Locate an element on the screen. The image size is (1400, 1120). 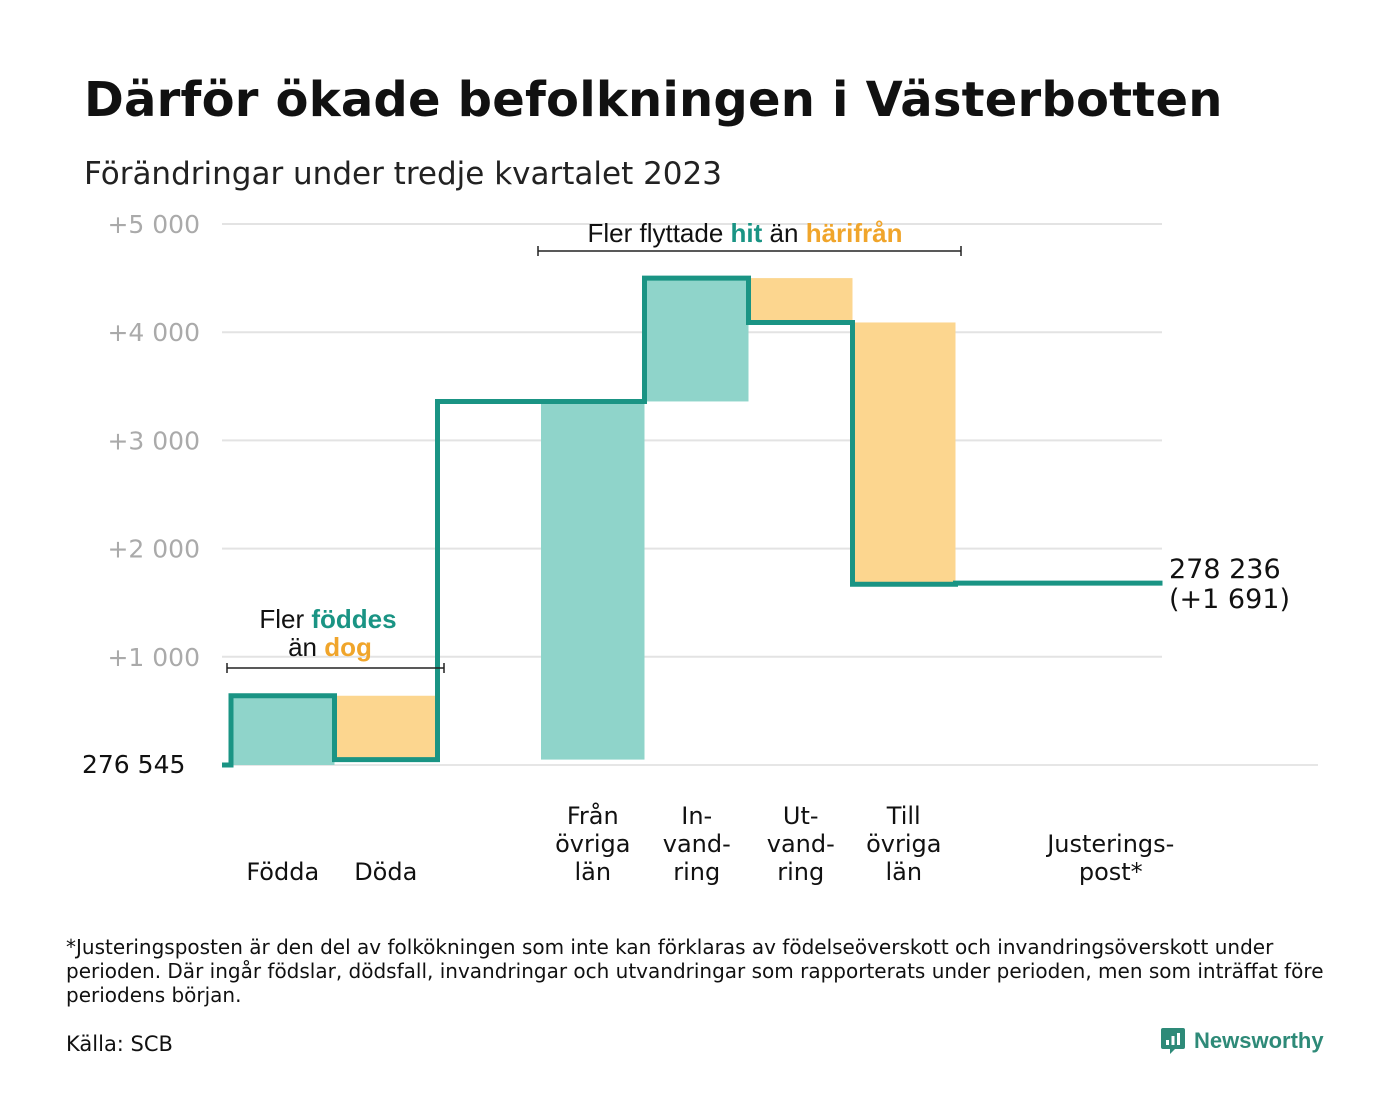
annotation-births-line1: Fler föddes is located at coordinates (327, 619).